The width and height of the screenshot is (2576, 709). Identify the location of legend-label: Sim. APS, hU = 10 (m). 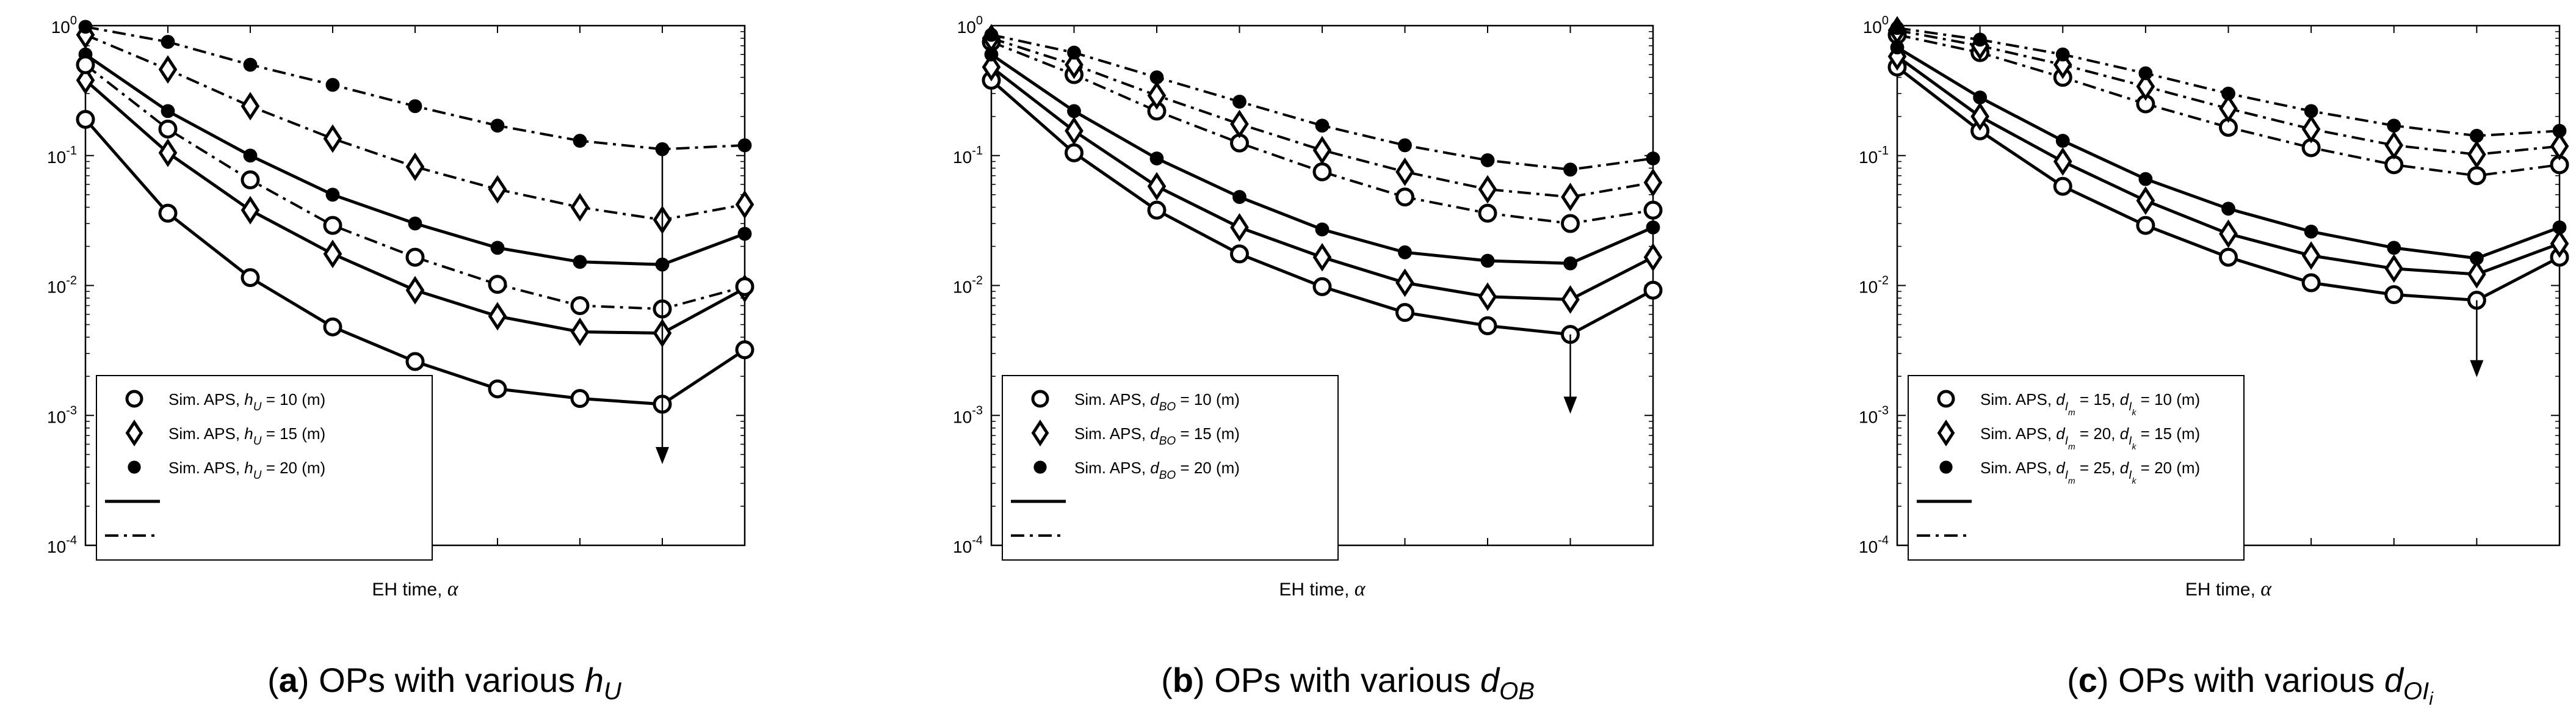
(246, 401).